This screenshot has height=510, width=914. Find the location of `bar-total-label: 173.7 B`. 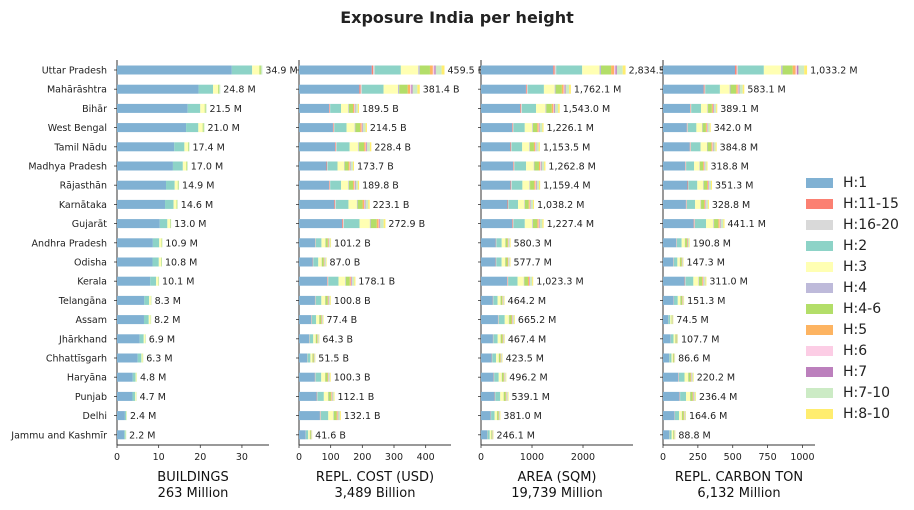

bar-total-label: 173.7 B is located at coordinates (375, 167).